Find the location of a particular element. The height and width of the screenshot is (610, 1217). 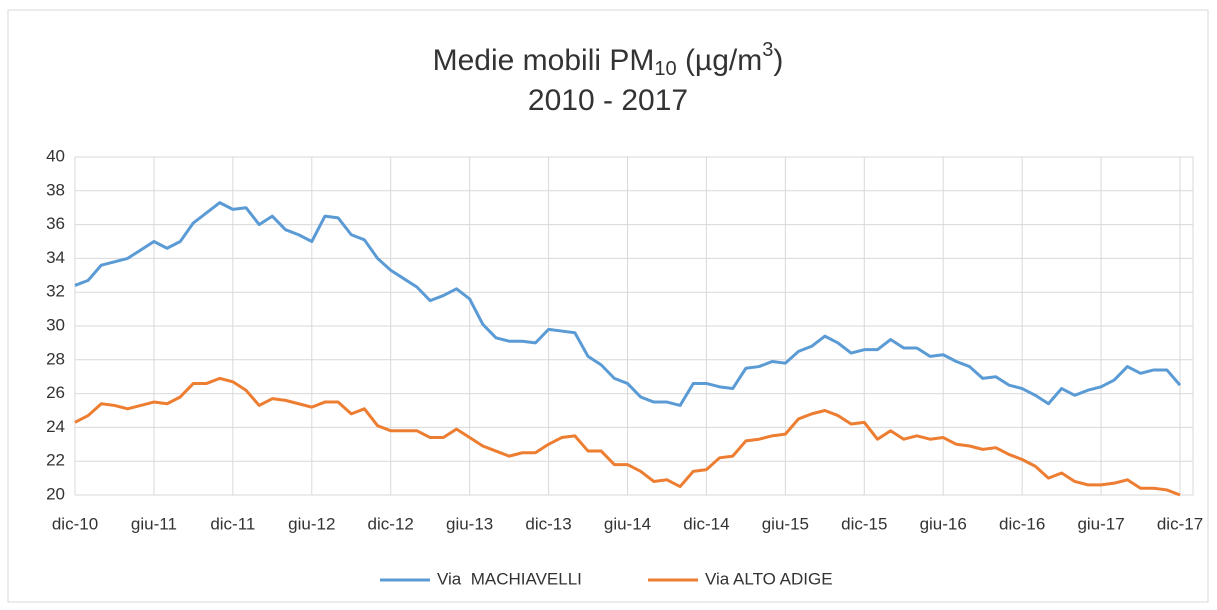

x-tick-label: dic-13 is located at coordinates (548, 523).